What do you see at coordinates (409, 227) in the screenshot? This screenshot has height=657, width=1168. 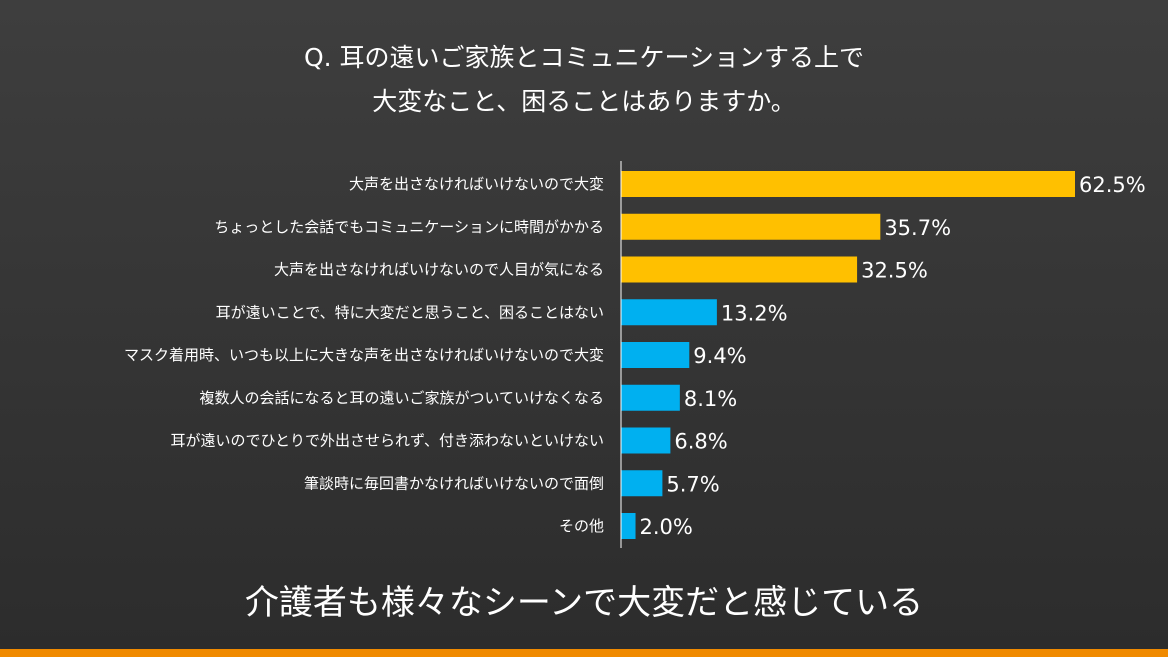 I see `category-label: ちょっとした会話でもコミュニケーションに時間がかかる` at bounding box center [409, 227].